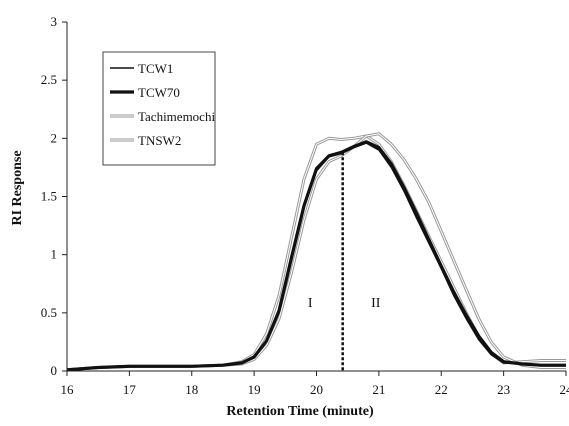 This screenshot has height=426, width=569. What do you see at coordinates (54, 137) in the screenshot?
I see `y-tick-label: 2` at bounding box center [54, 137].